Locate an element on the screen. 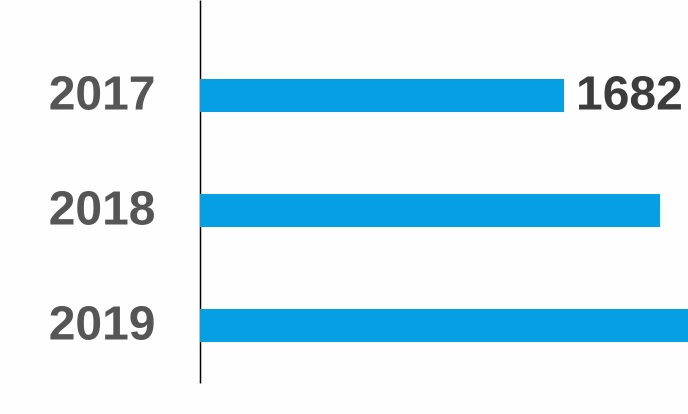  y-tick-label: 2018 is located at coordinates (102, 209).